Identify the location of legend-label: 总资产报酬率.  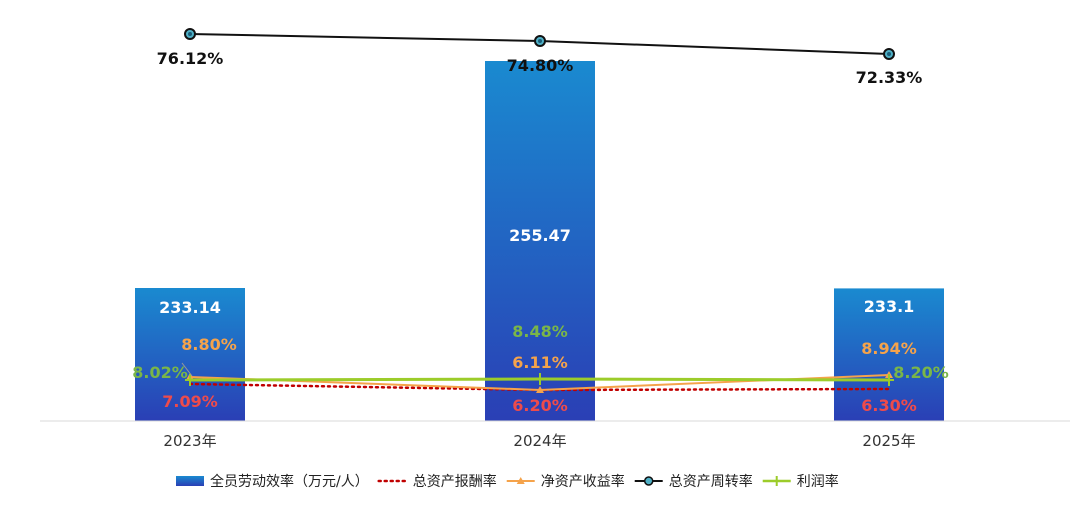
(455, 481).